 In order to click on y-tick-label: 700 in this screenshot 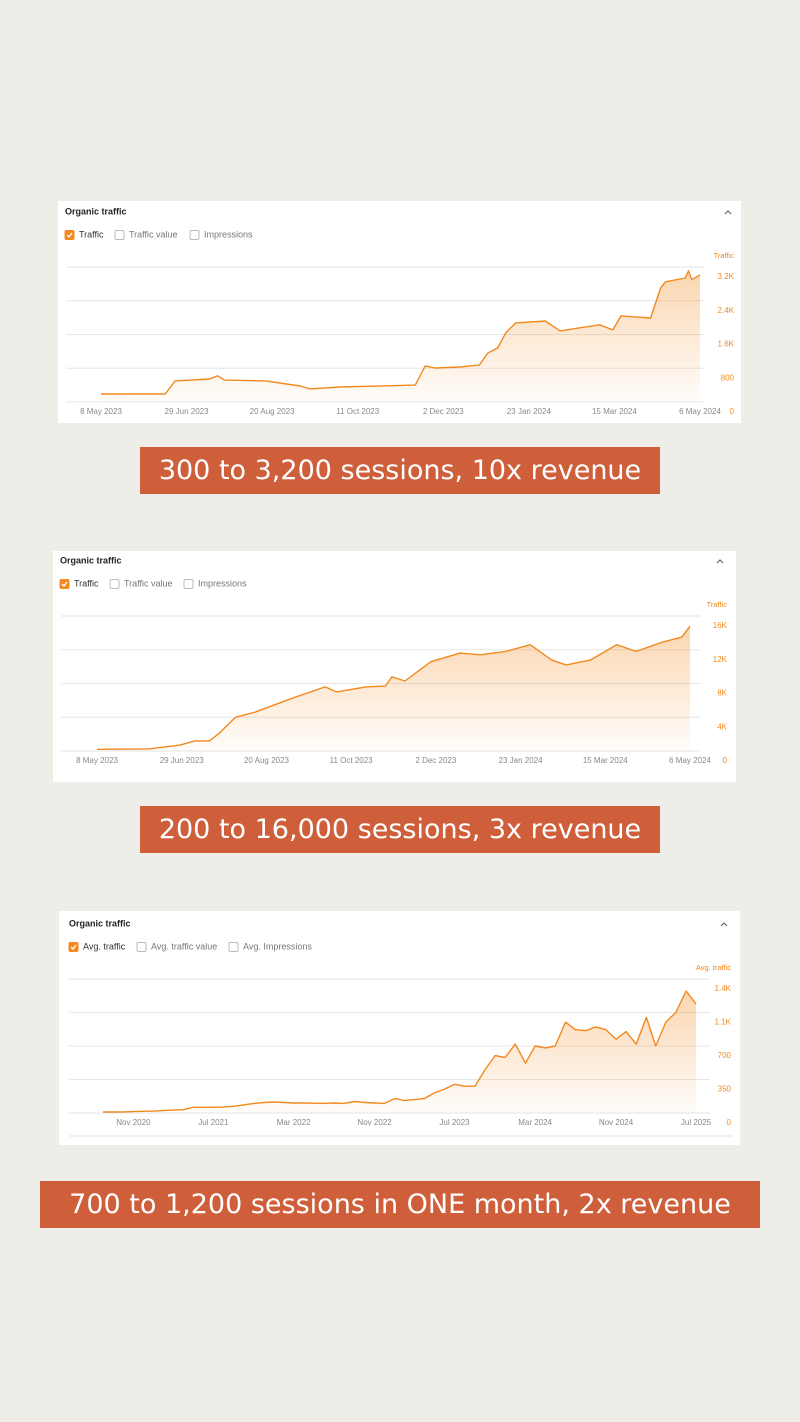, I will do `click(725, 1055)`.